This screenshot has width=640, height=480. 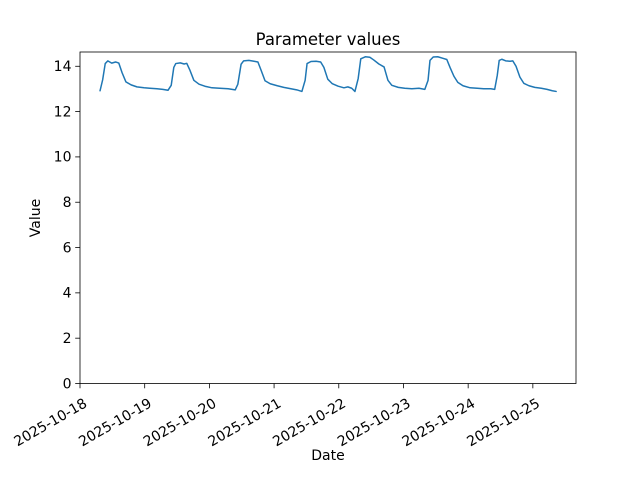 What do you see at coordinates (67, 203) in the screenshot?
I see `y-tick-label: 8` at bounding box center [67, 203].